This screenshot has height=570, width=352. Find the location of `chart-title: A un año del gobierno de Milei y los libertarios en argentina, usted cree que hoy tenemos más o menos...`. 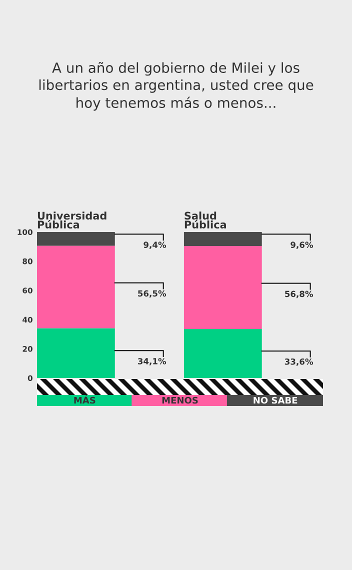

chart-title: A un año del gobierno de Milei y los libertarios en argentina, usted cree que hoy tenemos más o menos... is located at coordinates (176, 86).